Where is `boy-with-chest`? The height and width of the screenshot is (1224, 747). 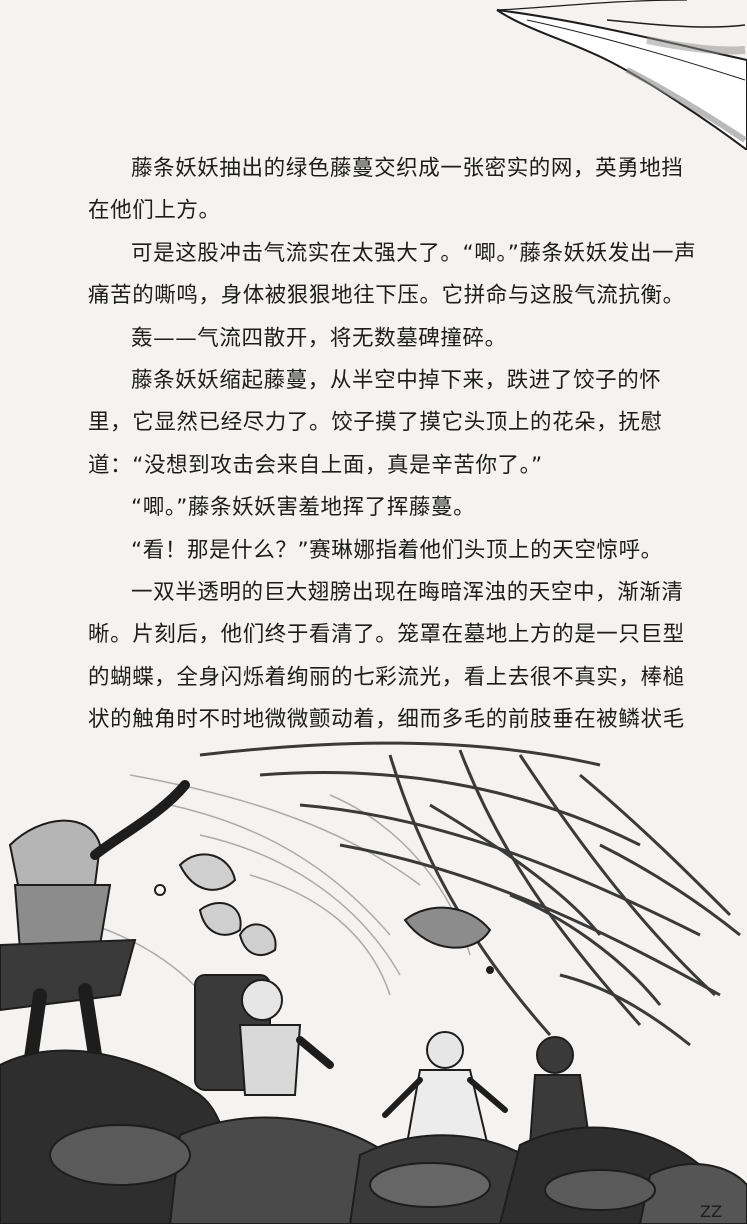 boy-with-chest is located at coordinates (264, 1009).